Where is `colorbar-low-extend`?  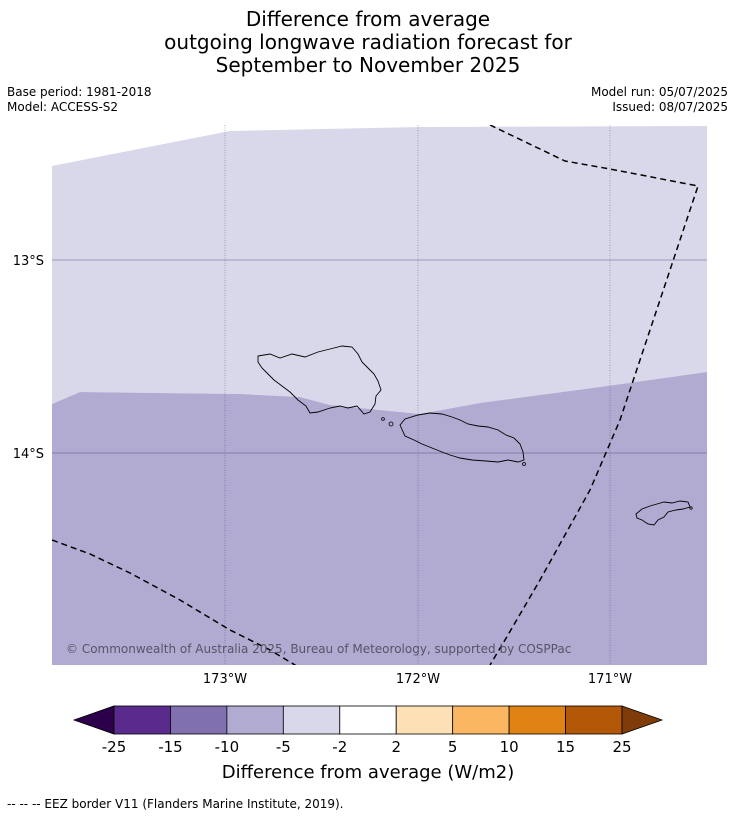 colorbar-low-extend is located at coordinates (93, 720).